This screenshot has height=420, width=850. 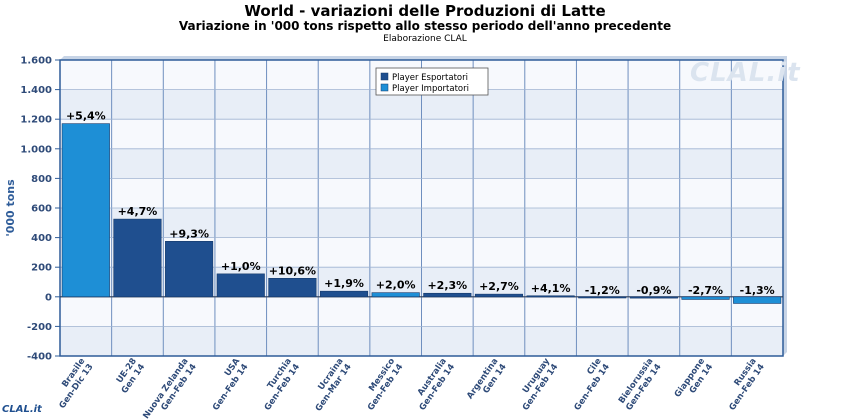 What do you see at coordinates (550, 296) in the screenshot?
I see `bar-uruguay` at bounding box center [550, 296].